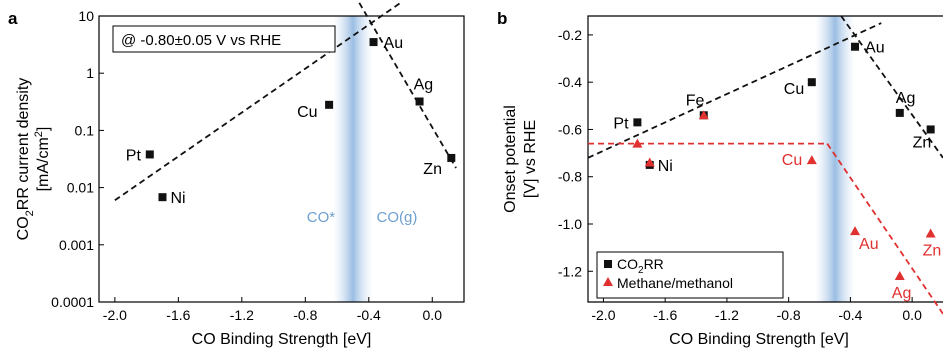 The image size is (943, 355). Describe the element at coordinates (637, 122) in the screenshot. I see `co2rr-point-pt` at that location.